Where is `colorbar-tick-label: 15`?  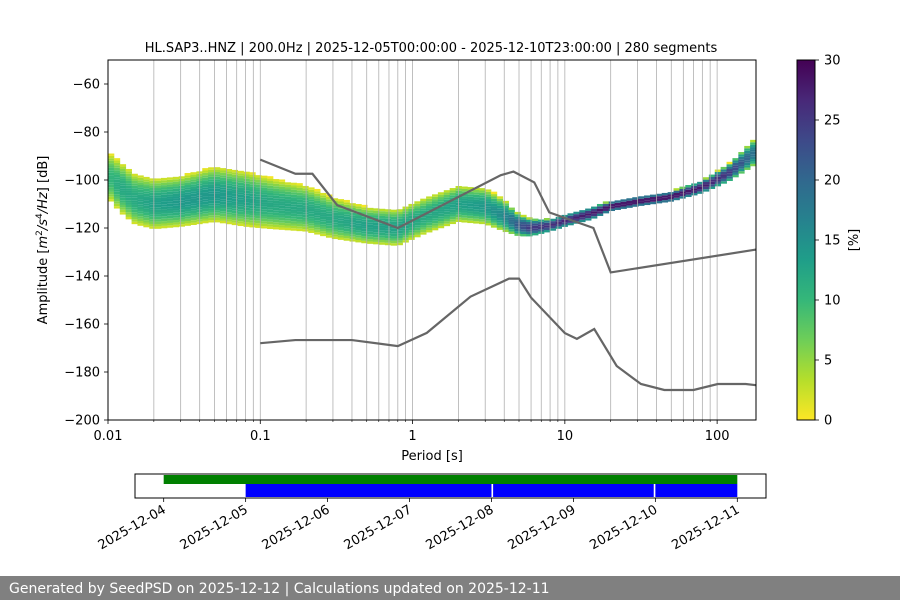 colorbar-tick-label: 15 is located at coordinates (832, 241).